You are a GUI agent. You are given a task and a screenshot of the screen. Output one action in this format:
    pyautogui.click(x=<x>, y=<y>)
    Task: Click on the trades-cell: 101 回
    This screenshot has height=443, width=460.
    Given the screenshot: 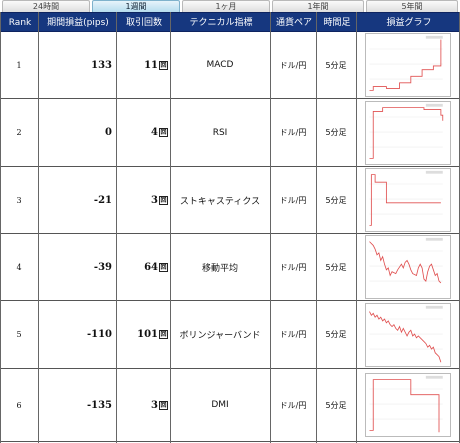 What is the action you would take?
    pyautogui.click(x=143, y=334)
    